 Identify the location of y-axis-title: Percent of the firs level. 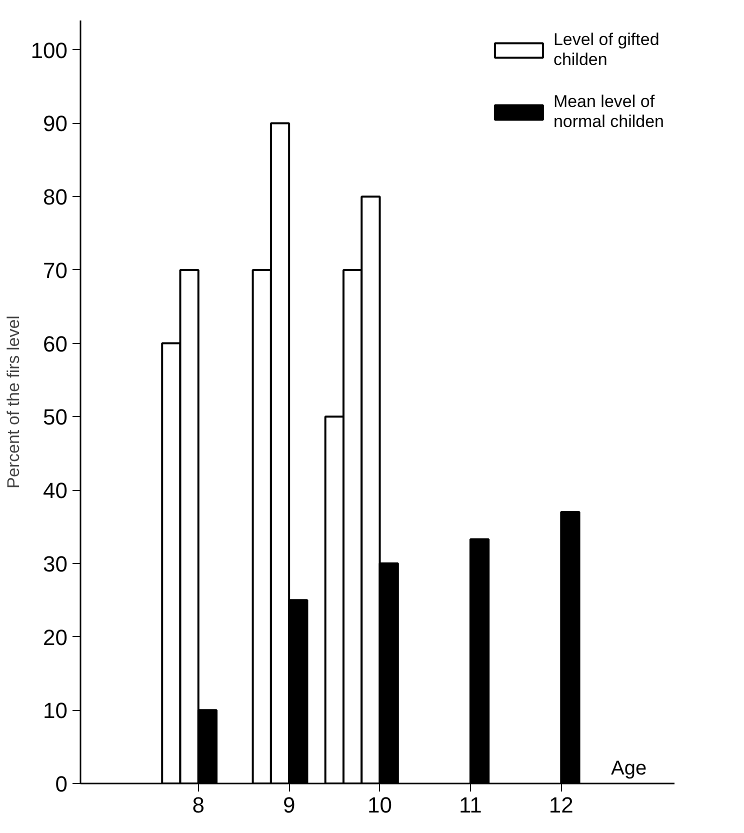
(13, 402).